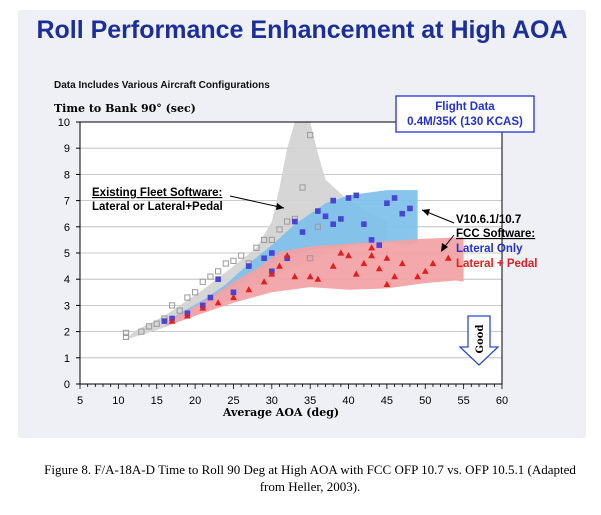  What do you see at coordinates (80, 401) in the screenshot?
I see `x-tick-label: 5` at bounding box center [80, 401].